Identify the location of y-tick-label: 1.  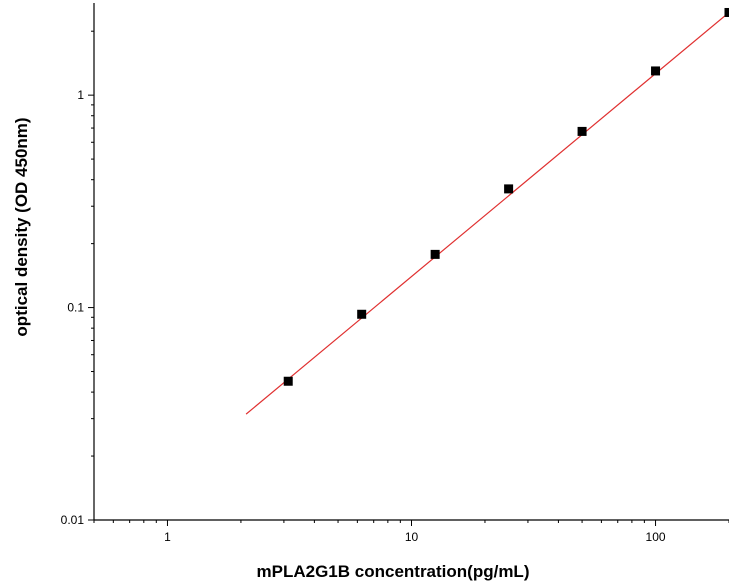
(80, 95).